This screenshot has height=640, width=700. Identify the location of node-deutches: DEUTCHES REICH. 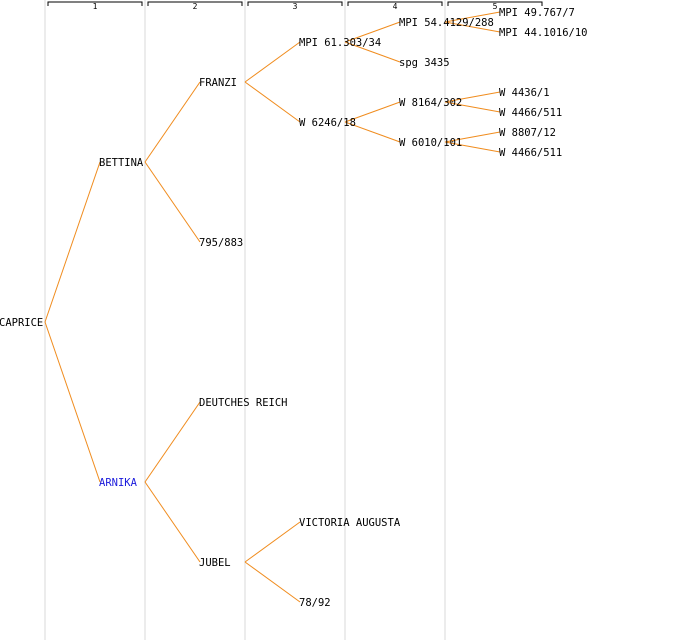
(243, 403).